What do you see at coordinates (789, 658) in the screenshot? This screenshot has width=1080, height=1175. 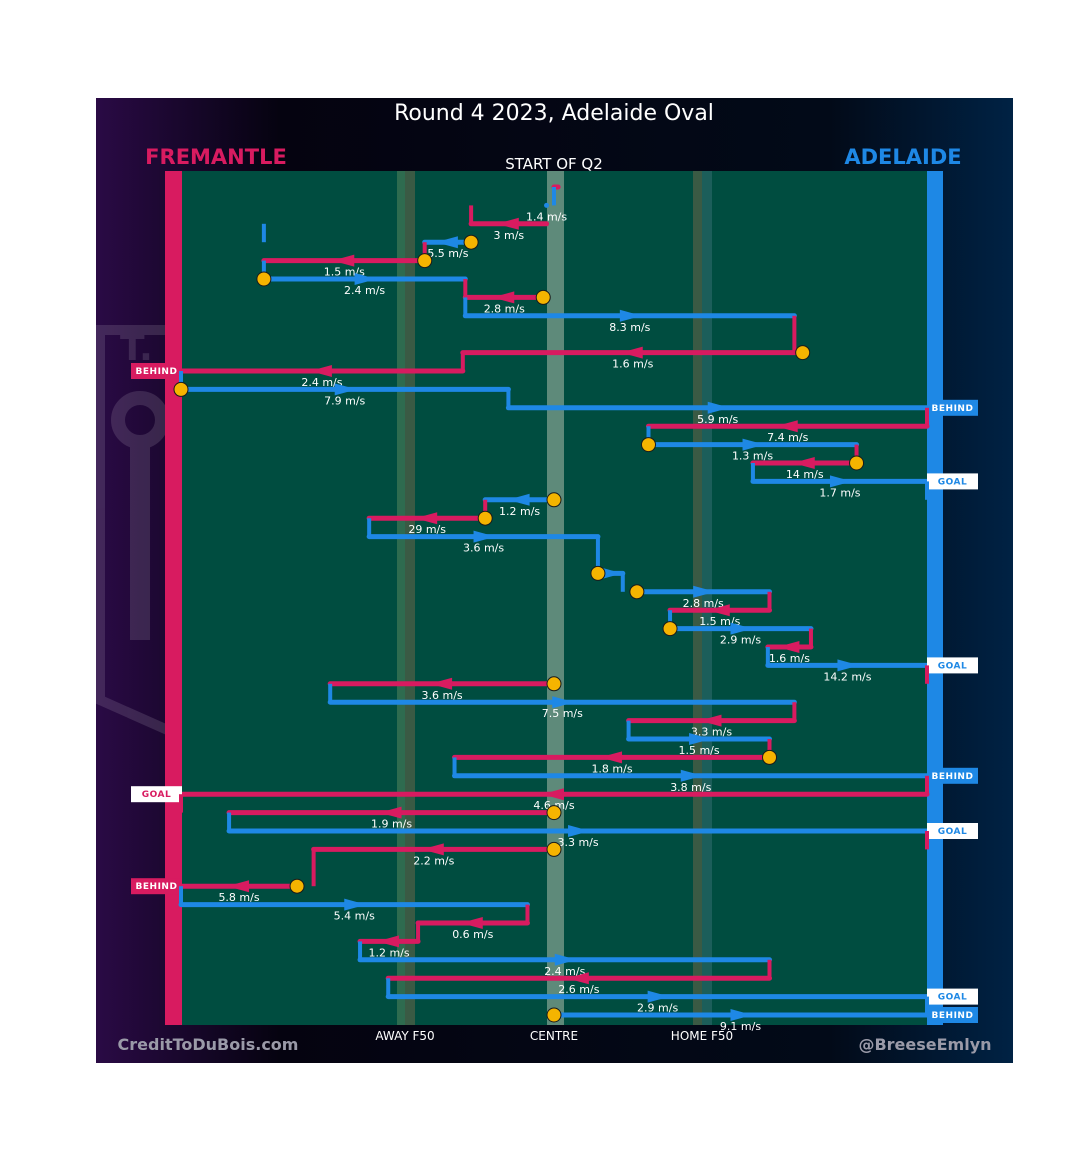 I see `speed-label: 1.6 m/s` at bounding box center [789, 658].